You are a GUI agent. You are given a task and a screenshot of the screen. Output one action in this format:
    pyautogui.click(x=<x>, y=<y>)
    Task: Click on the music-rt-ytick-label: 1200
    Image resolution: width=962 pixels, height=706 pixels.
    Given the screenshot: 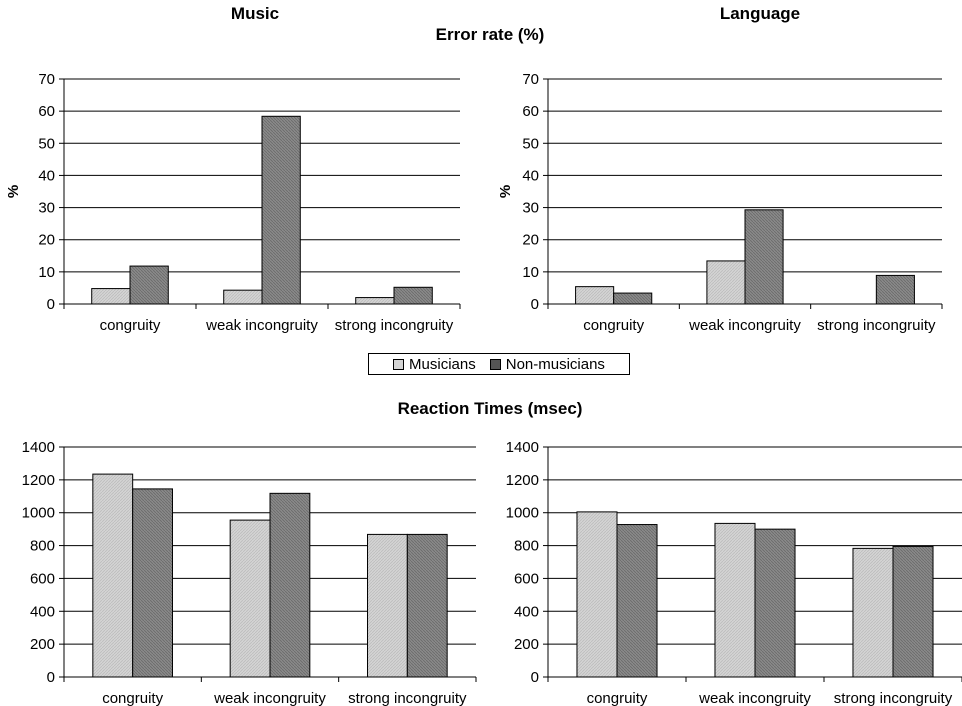 What is the action you would take?
    pyautogui.click(x=38, y=480)
    